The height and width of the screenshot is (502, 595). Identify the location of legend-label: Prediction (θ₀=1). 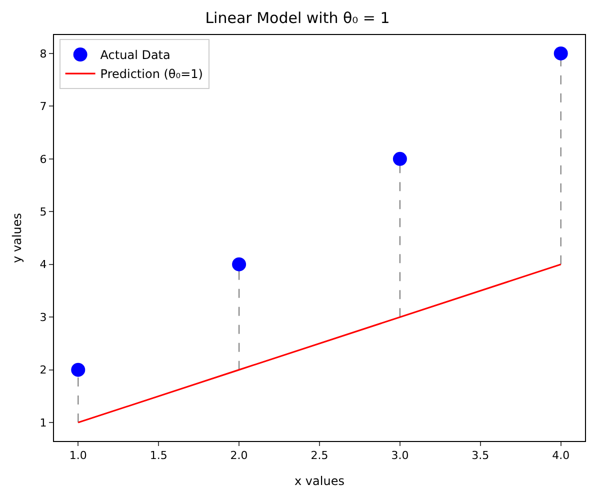
(151, 74).